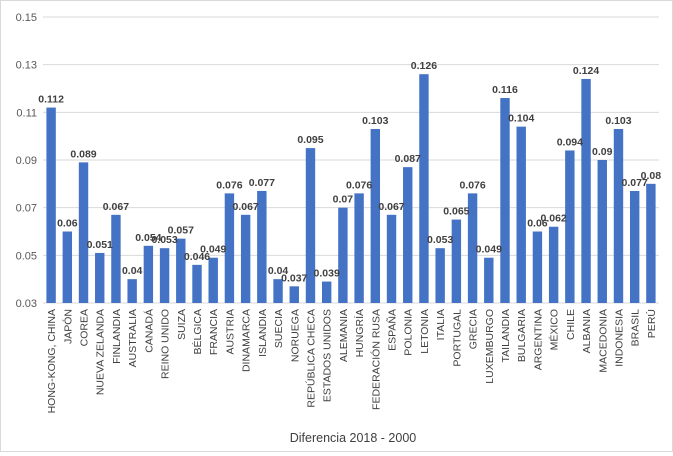 Image resolution: width=673 pixels, height=456 pixels. Describe the element at coordinates (586, 71) in the screenshot. I see `data-label: 0.124` at that location.